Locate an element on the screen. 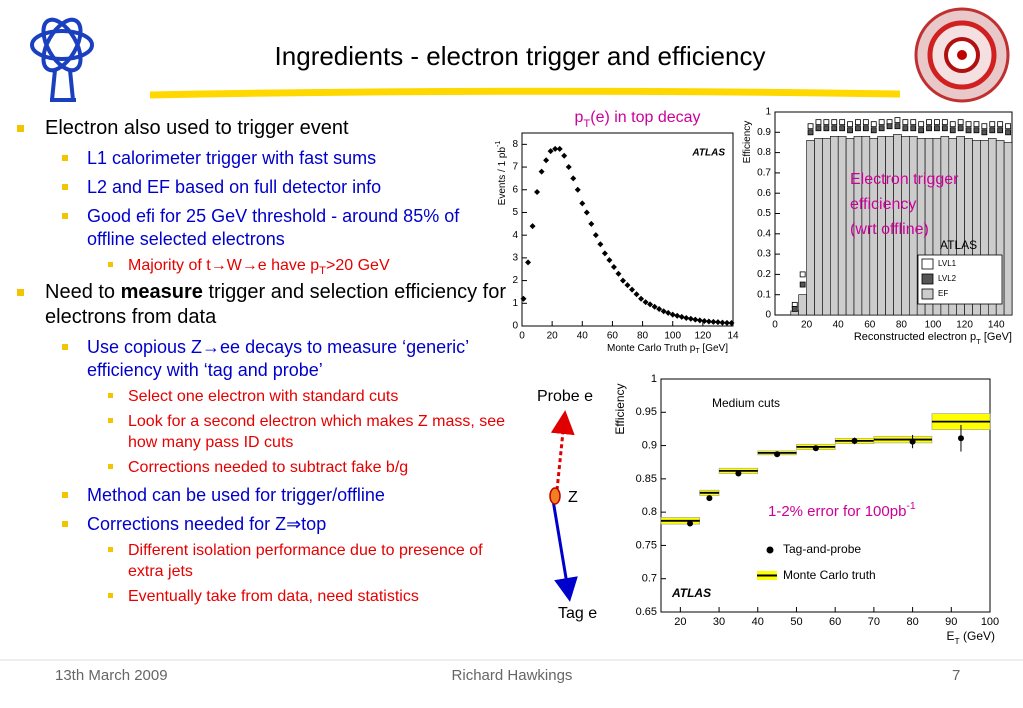 This screenshot has height=708, width=1023. tag-probe-diagram: Probe e Z Tag e is located at coordinates (567, 505).